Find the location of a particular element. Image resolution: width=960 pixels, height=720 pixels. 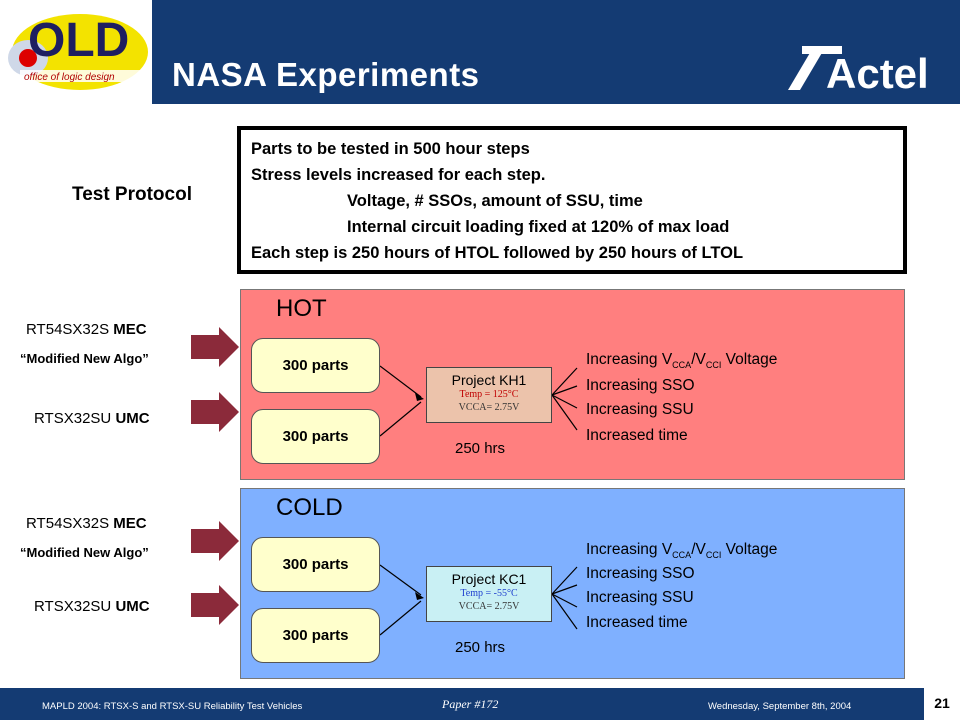

footer-date: Wednesday, September 8th, 2004 is located at coordinates (780, 706).